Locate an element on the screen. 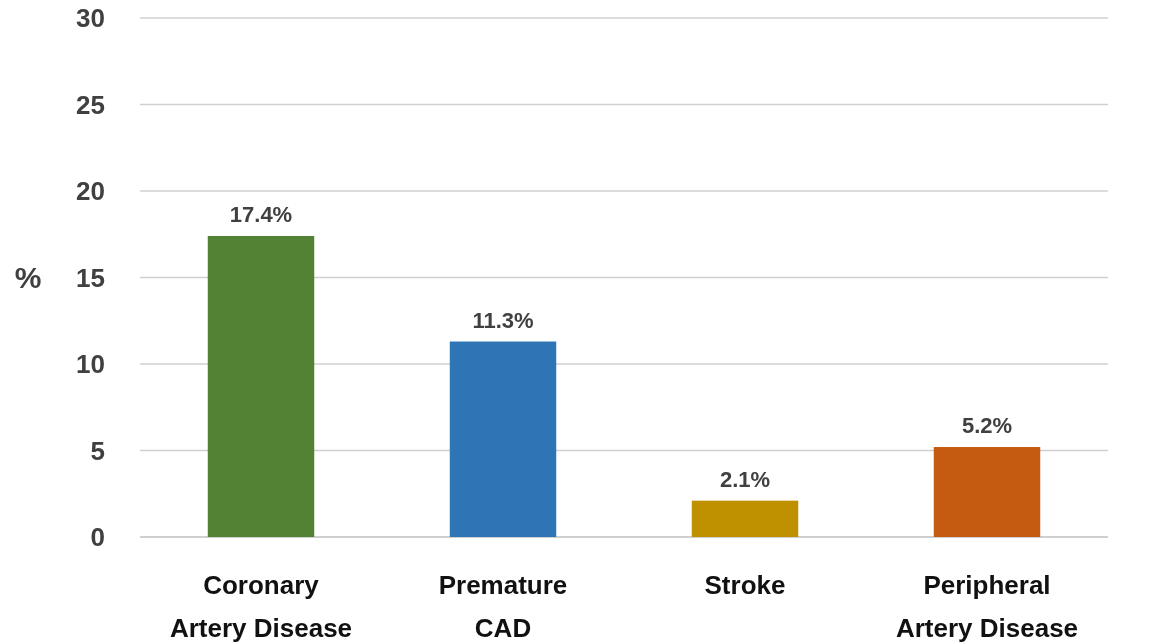  y-tick-label: 5 is located at coordinates (97, 450).